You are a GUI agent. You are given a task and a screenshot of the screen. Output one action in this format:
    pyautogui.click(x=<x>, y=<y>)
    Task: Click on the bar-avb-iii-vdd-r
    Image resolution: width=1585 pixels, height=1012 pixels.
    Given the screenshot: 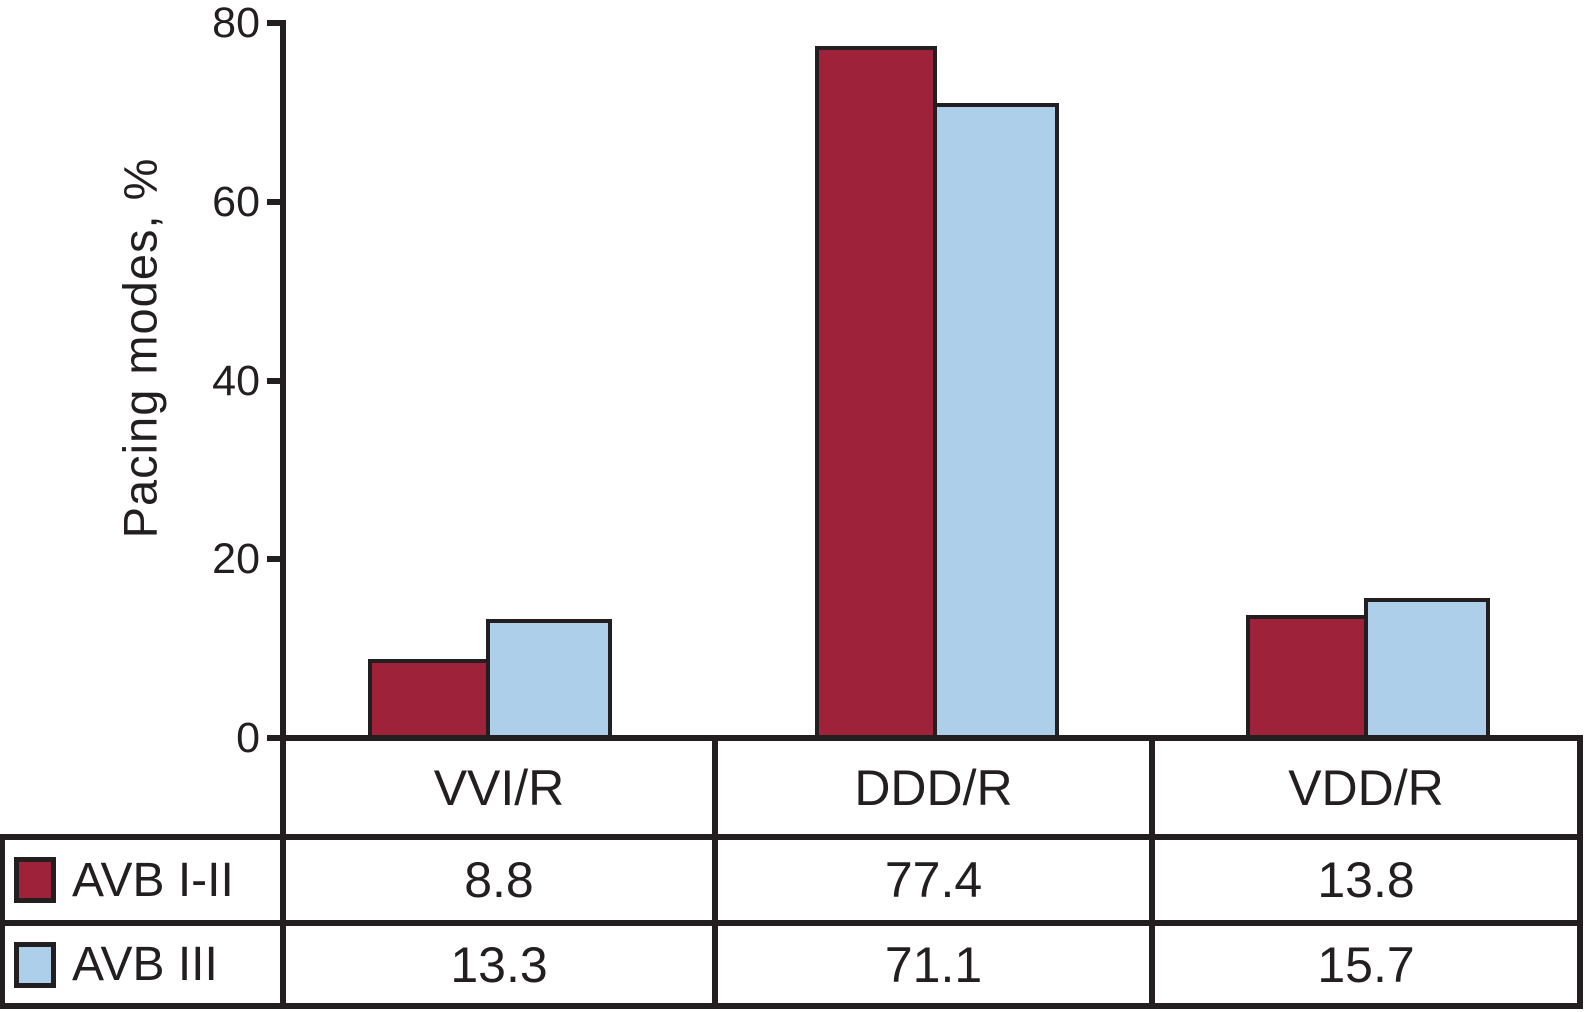 What is the action you would take?
    pyautogui.click(x=1427, y=669)
    